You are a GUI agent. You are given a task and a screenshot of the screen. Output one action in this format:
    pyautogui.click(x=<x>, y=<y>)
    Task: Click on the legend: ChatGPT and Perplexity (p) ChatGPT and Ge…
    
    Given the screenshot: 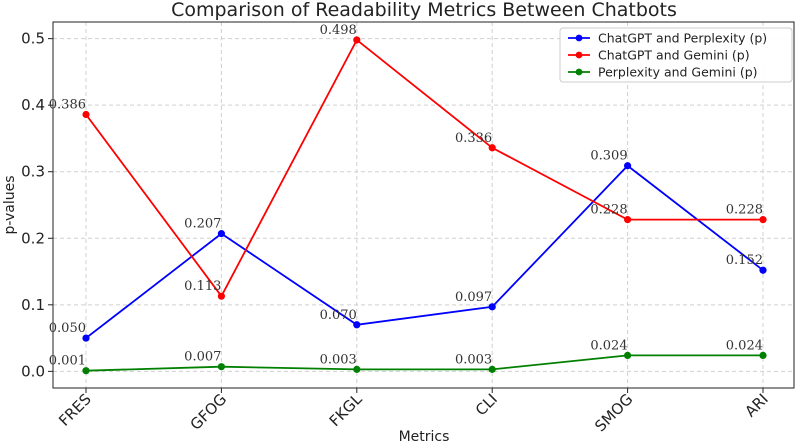 What is the action you would take?
    pyautogui.click(x=676, y=55)
    